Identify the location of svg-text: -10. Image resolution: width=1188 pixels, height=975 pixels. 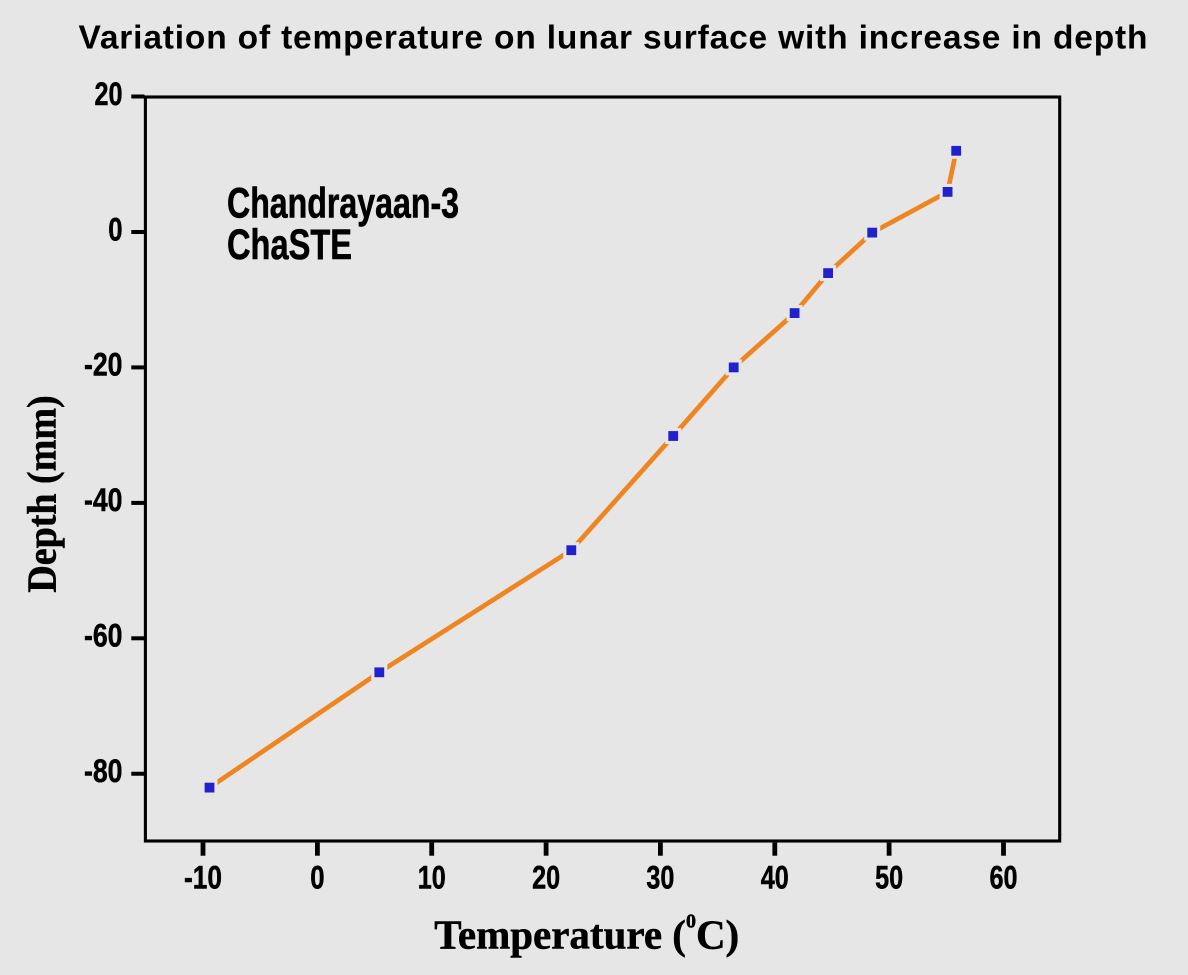
(203, 877).